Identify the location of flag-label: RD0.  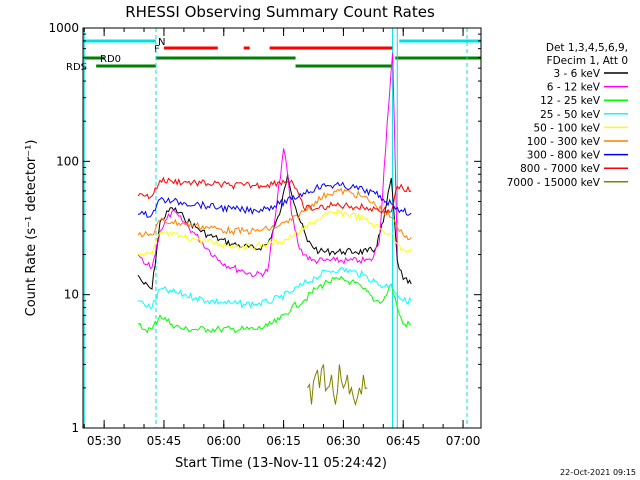
(110, 59).